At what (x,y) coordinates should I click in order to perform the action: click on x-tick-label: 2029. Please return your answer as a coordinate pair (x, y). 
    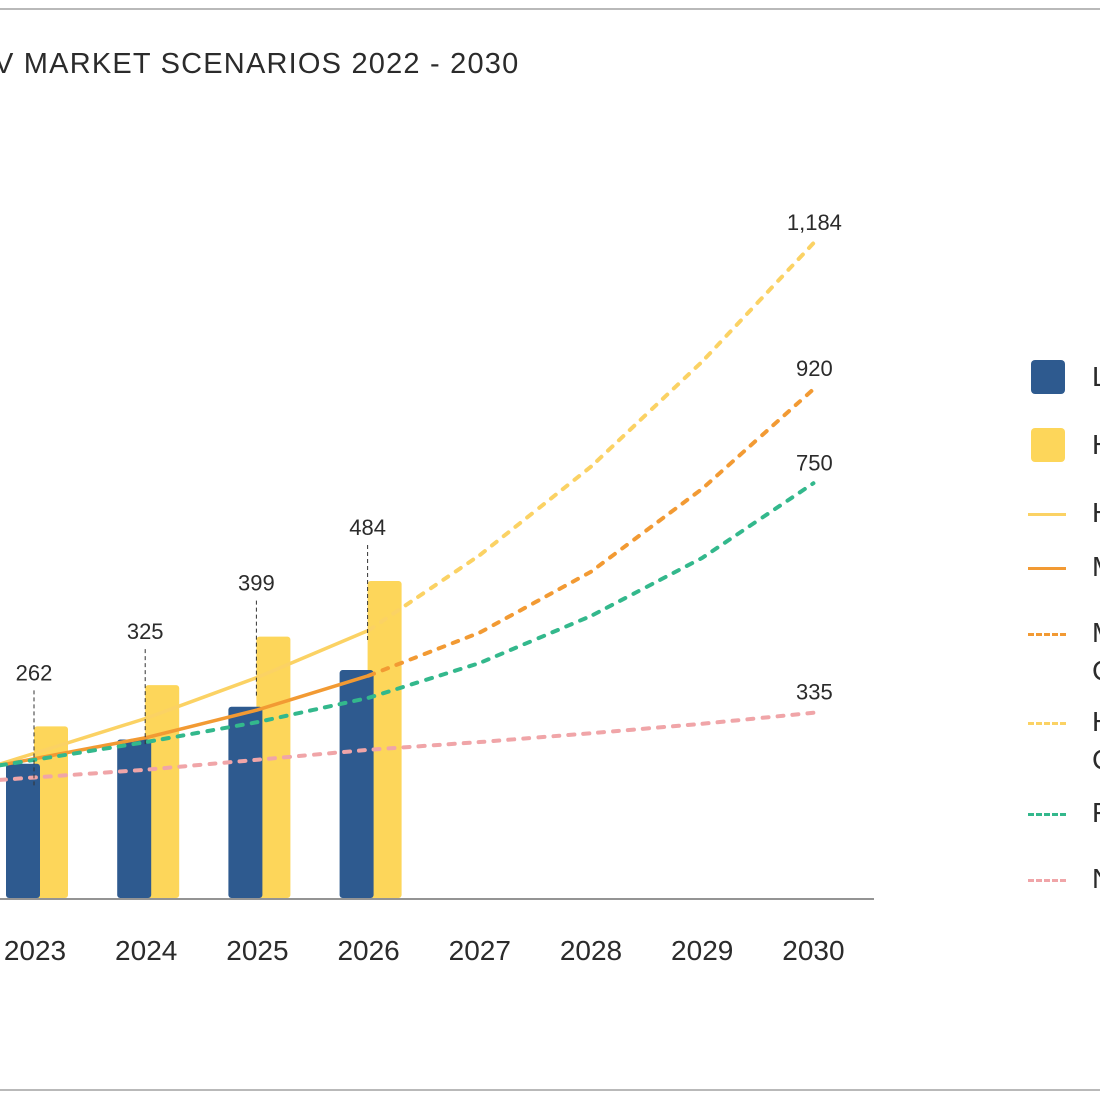
    Looking at the image, I should click on (702, 950).